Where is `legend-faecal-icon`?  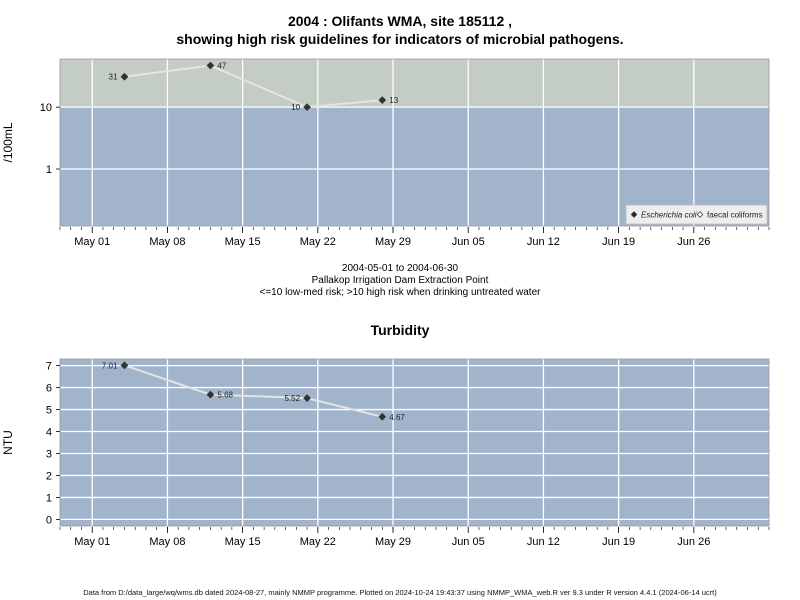 legend-faecal-icon is located at coordinates (700, 214).